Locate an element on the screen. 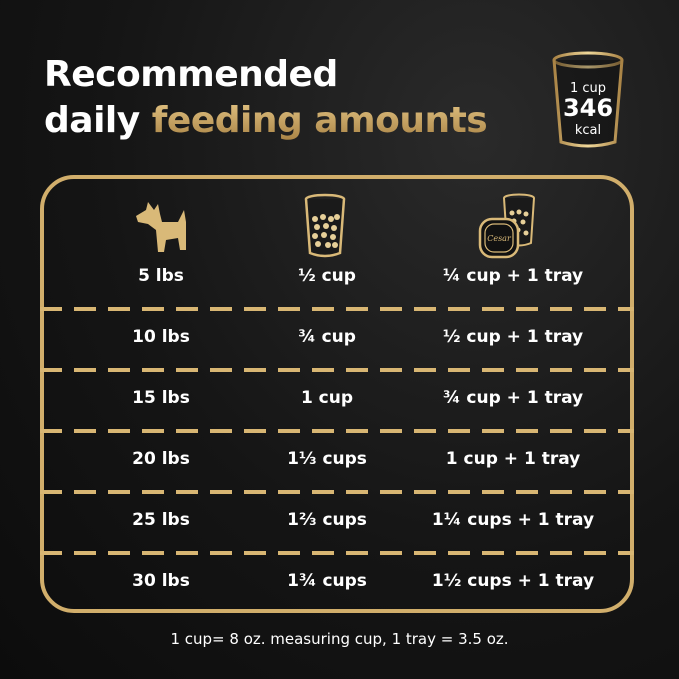  weight-cell: 20 lbs is located at coordinates (161, 459).